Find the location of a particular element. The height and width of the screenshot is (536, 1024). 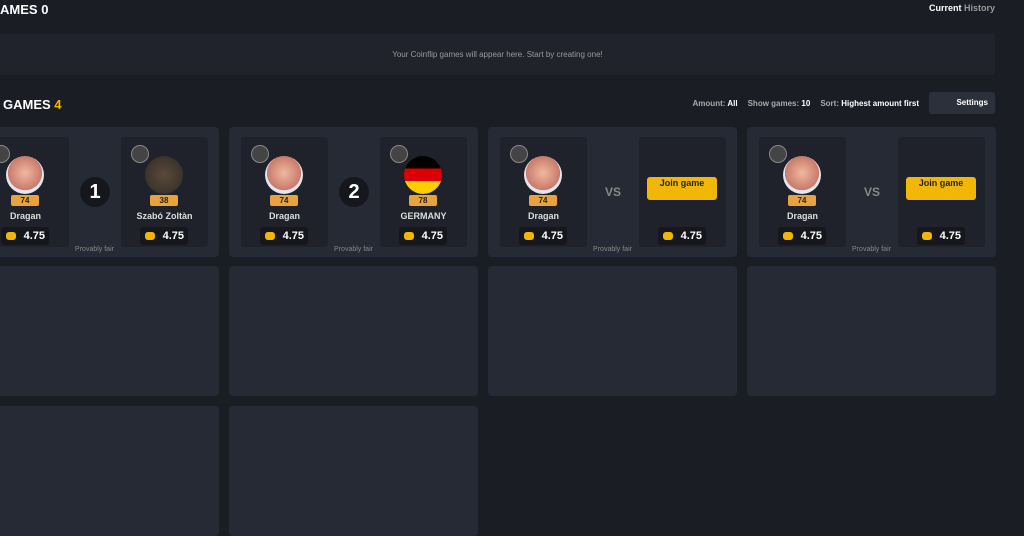

round-indicator: 2 is located at coordinates (354, 192).